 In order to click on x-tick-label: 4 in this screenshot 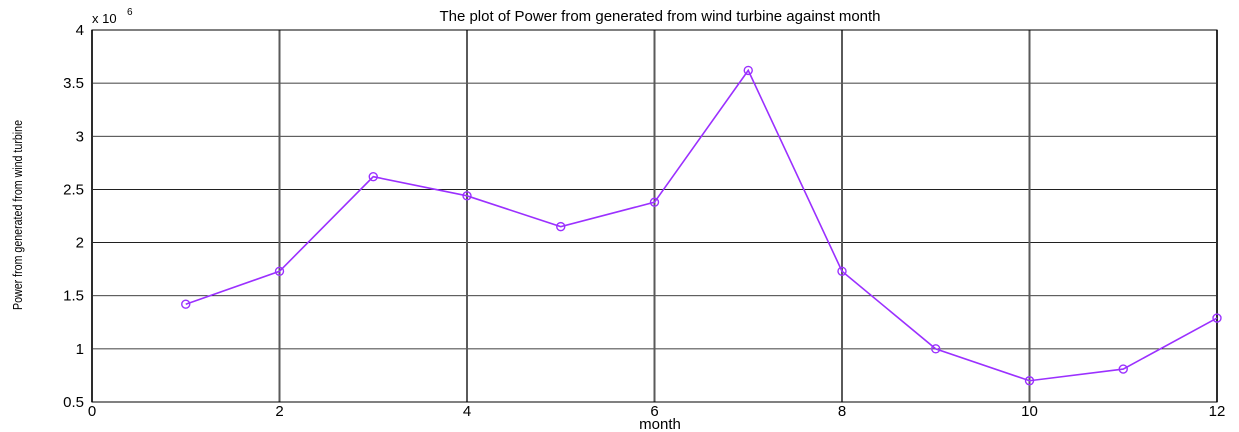, I will do `click(467, 411)`.